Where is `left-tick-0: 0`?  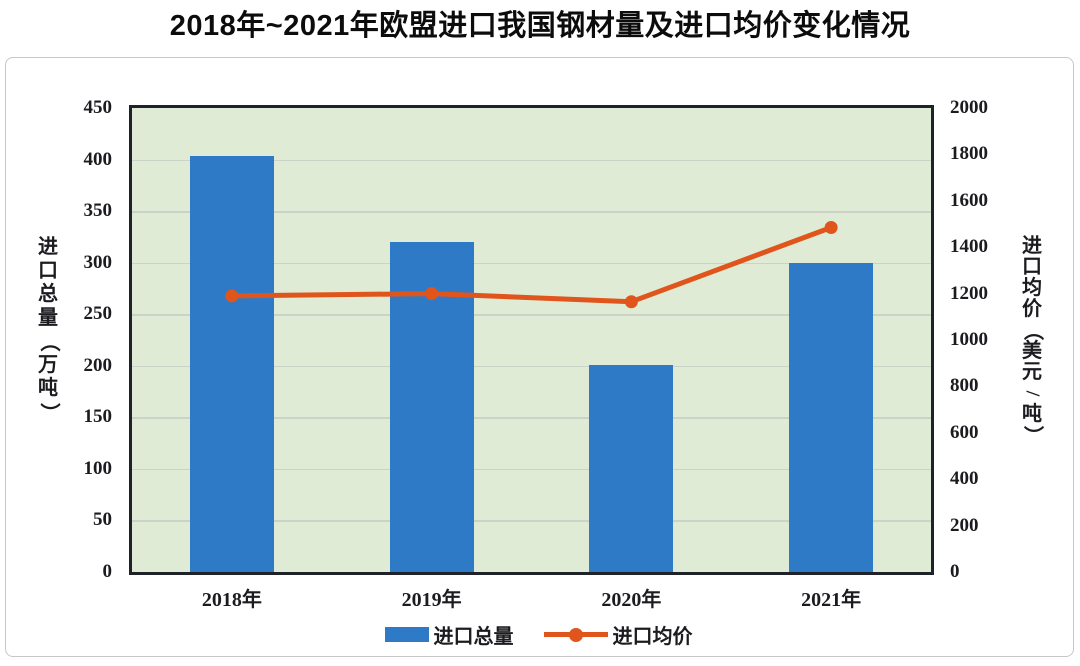
left-tick-0: 0 is located at coordinates (107, 571).